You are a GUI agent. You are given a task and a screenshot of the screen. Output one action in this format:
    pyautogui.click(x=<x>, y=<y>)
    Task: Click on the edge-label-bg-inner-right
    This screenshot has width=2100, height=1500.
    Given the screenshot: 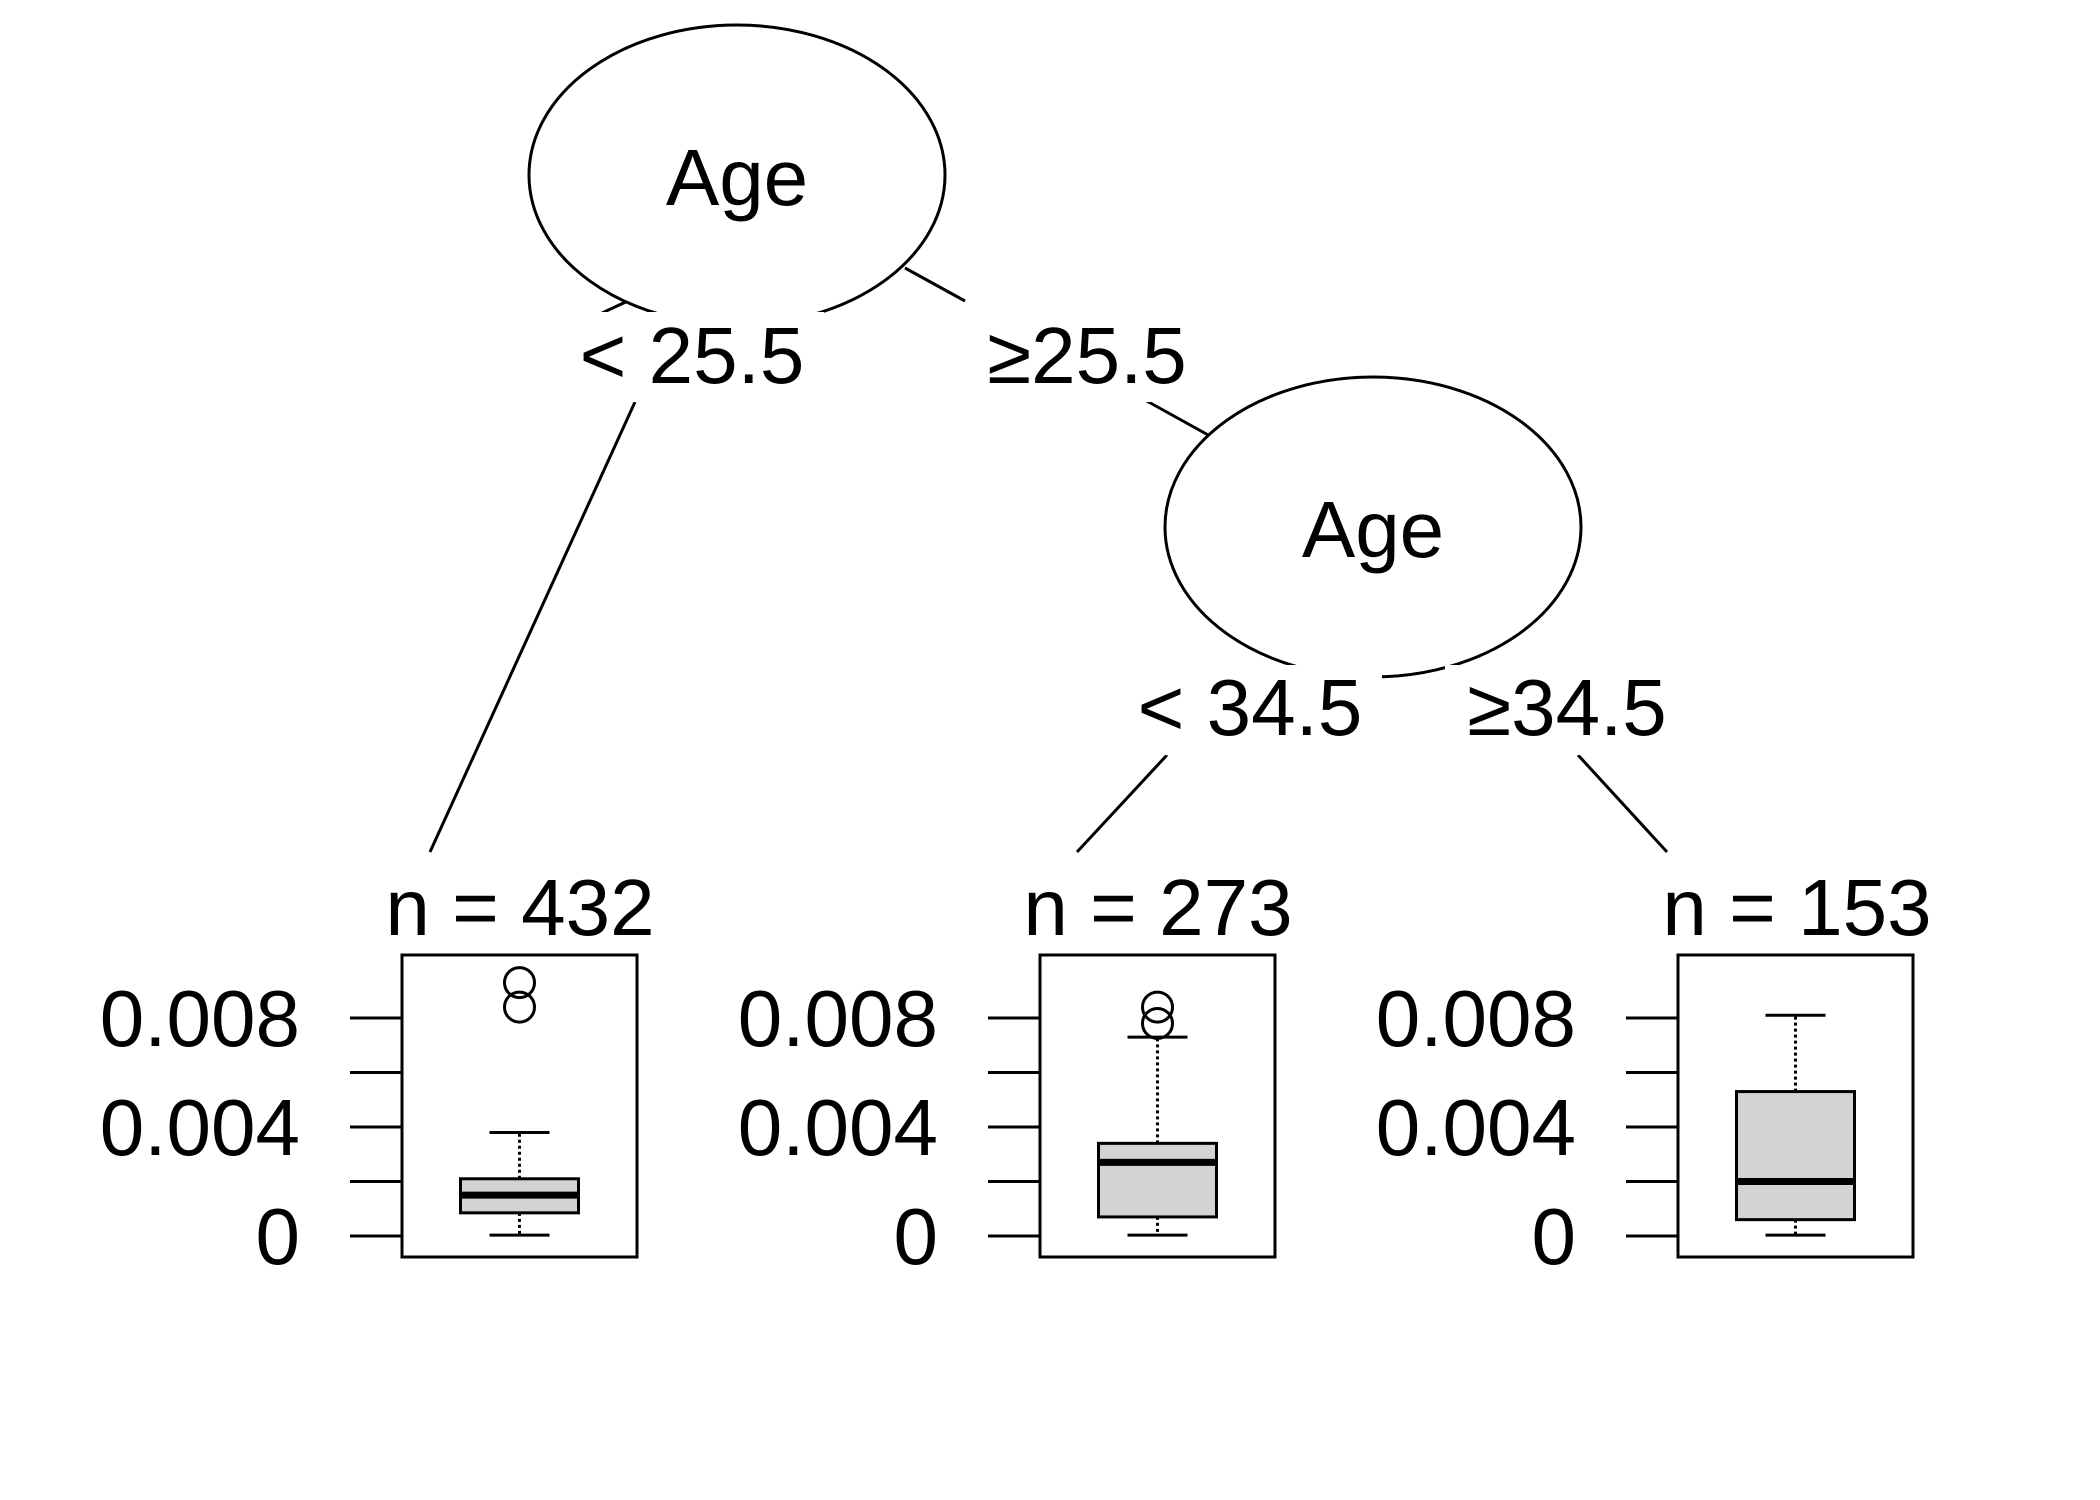 What is the action you would take?
    pyautogui.click(x=1567, y=710)
    